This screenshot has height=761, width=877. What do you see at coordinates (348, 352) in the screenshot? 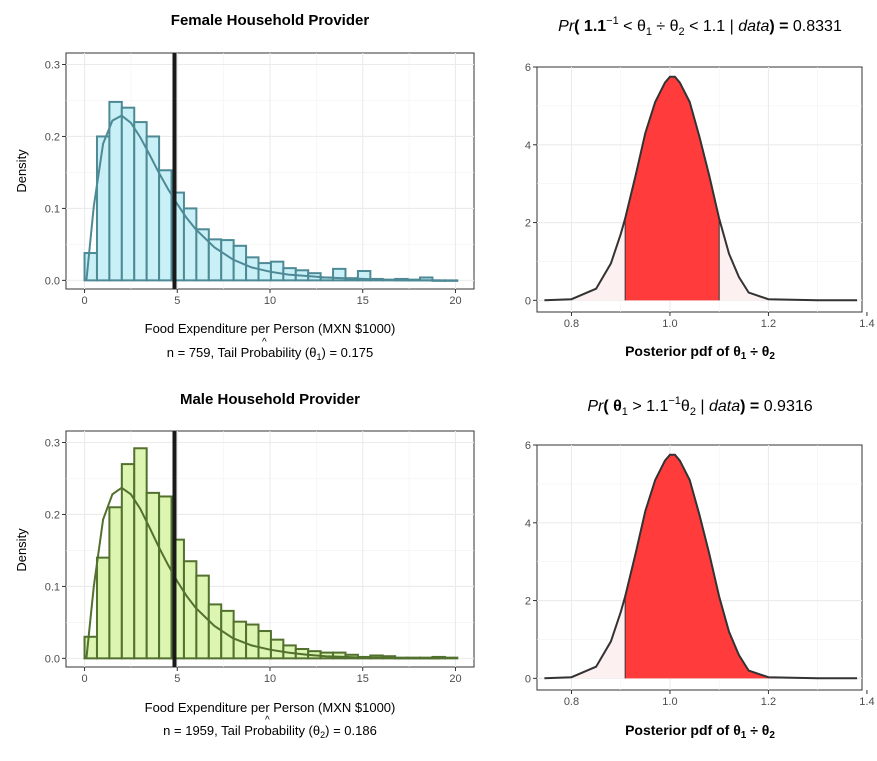
I see `subtitle-suffix: ) = 0.175` at bounding box center [348, 352].